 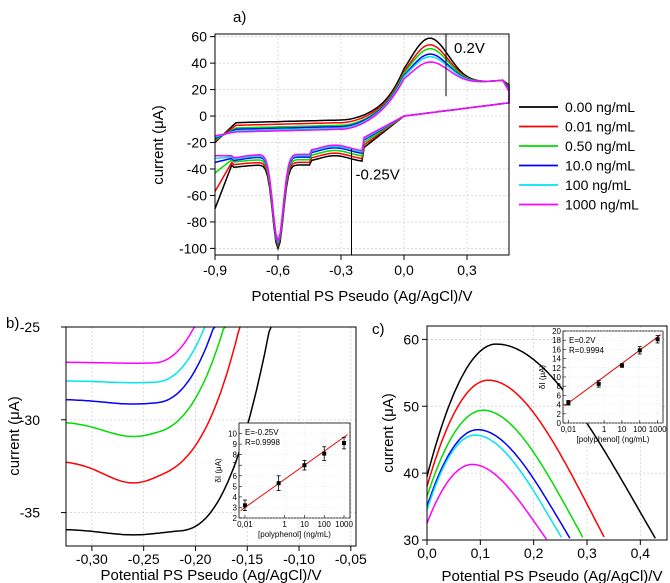 What do you see at coordinates (600, 166) in the screenshot?
I see `legend-entry: 10.0 ng/mL` at bounding box center [600, 166].